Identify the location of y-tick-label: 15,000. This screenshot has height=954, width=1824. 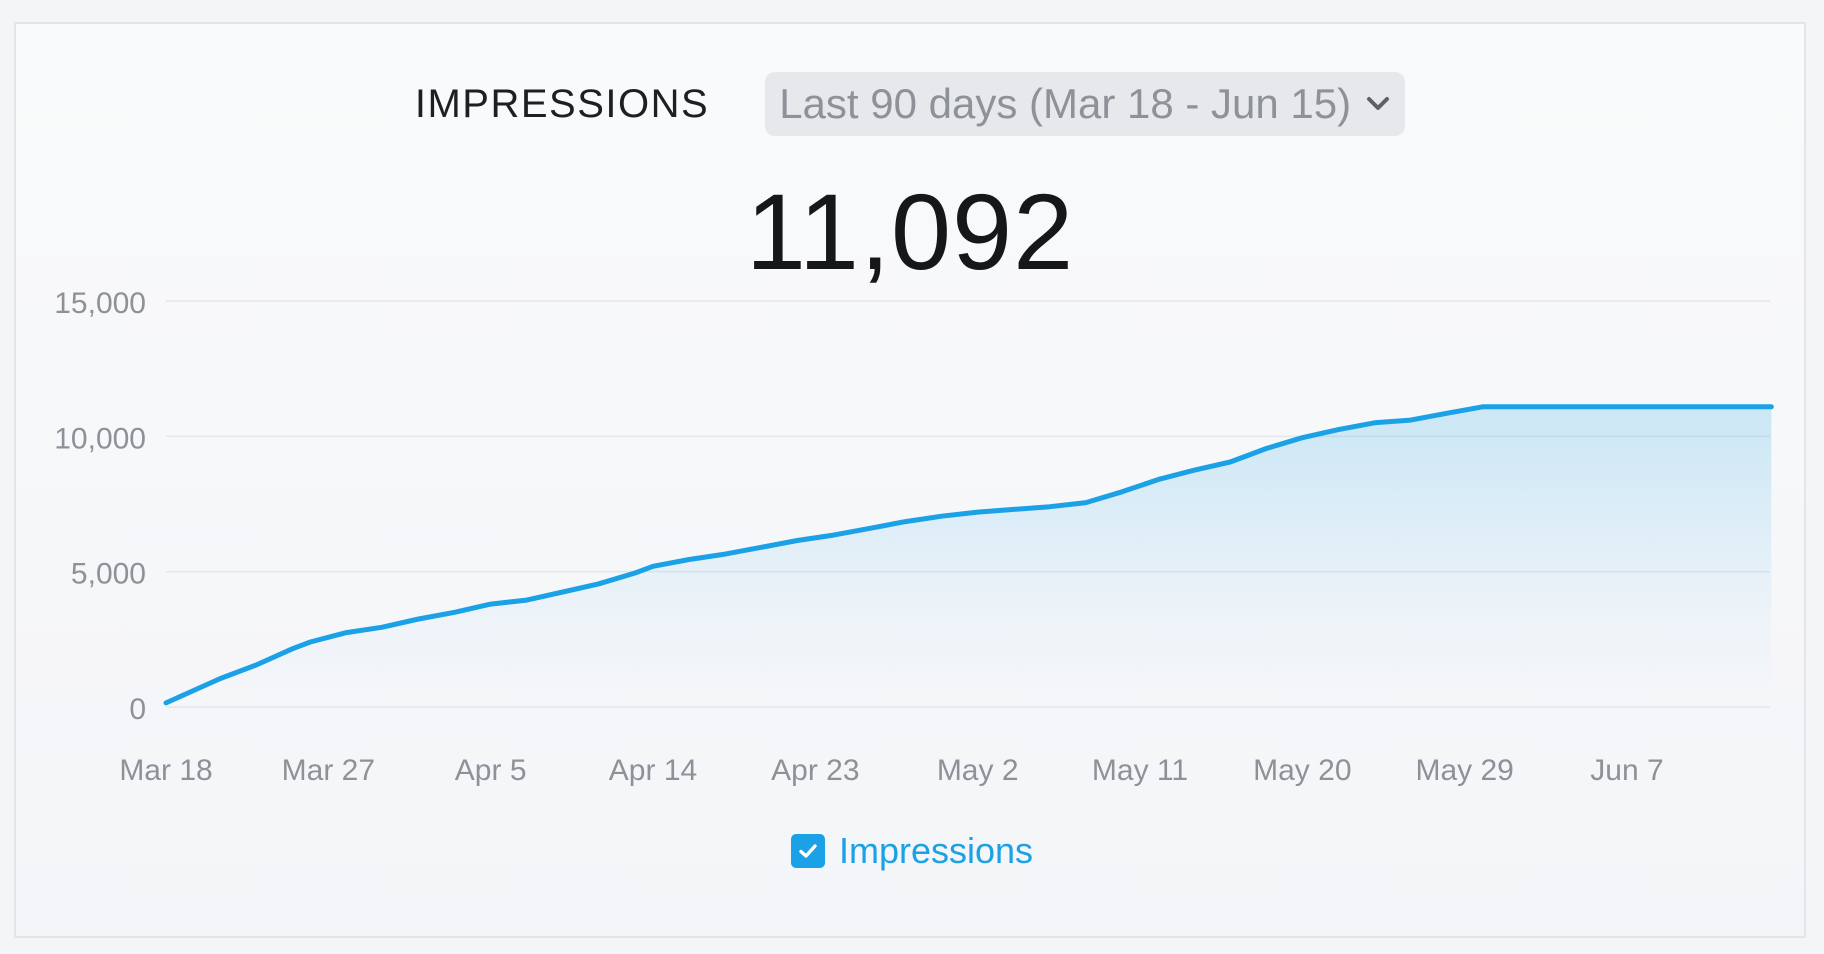
(100, 303).